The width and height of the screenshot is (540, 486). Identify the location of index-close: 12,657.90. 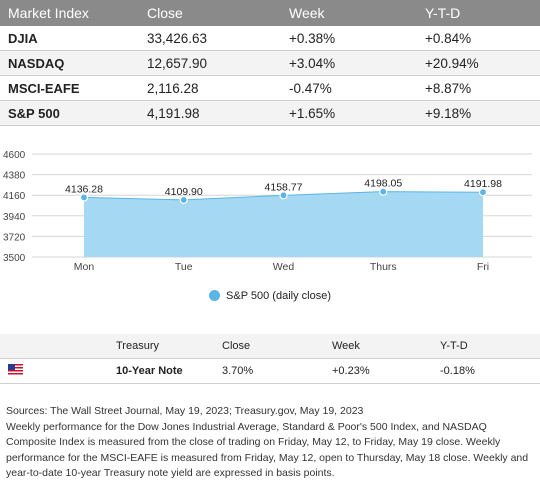
(210, 63).